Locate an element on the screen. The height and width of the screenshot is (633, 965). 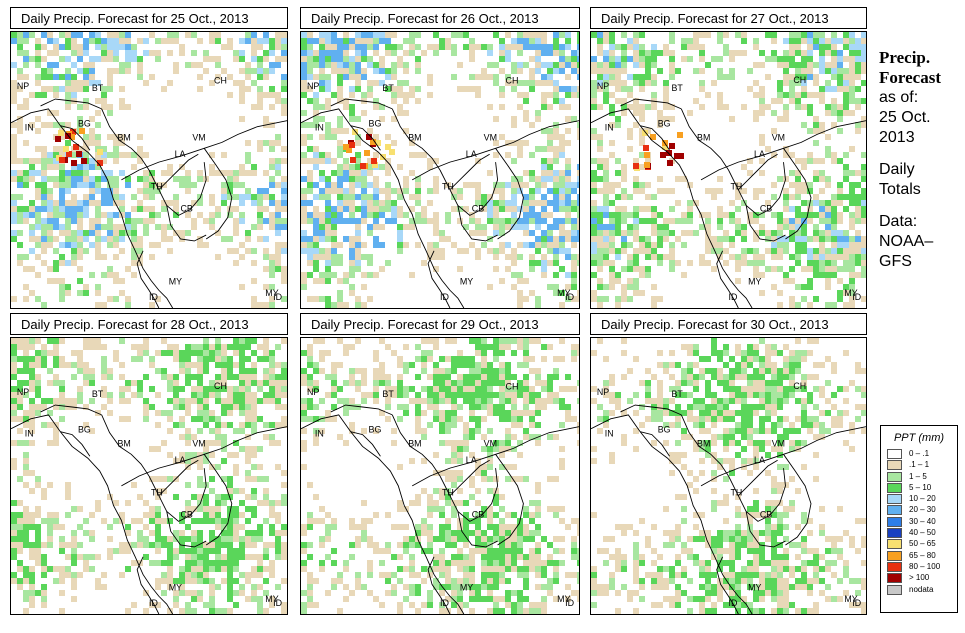
country-label: VM is located at coordinates (198, 443).